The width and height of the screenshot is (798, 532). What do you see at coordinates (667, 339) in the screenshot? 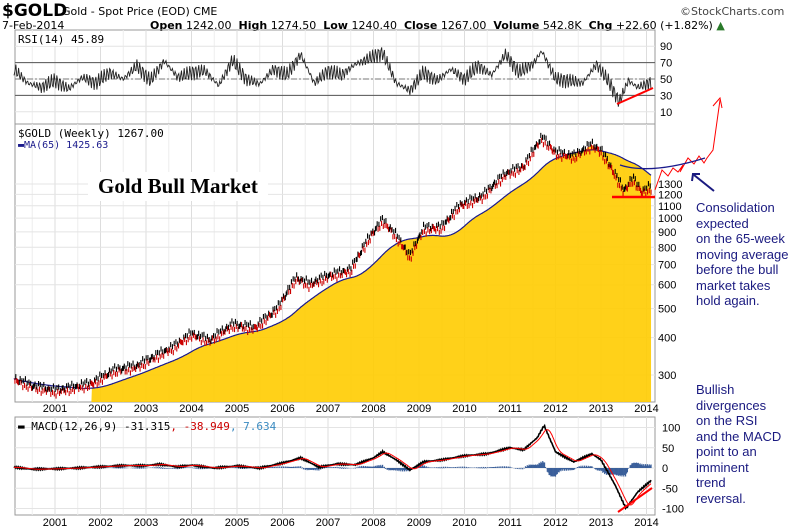
I see `price-tick-label: 400` at bounding box center [667, 339].